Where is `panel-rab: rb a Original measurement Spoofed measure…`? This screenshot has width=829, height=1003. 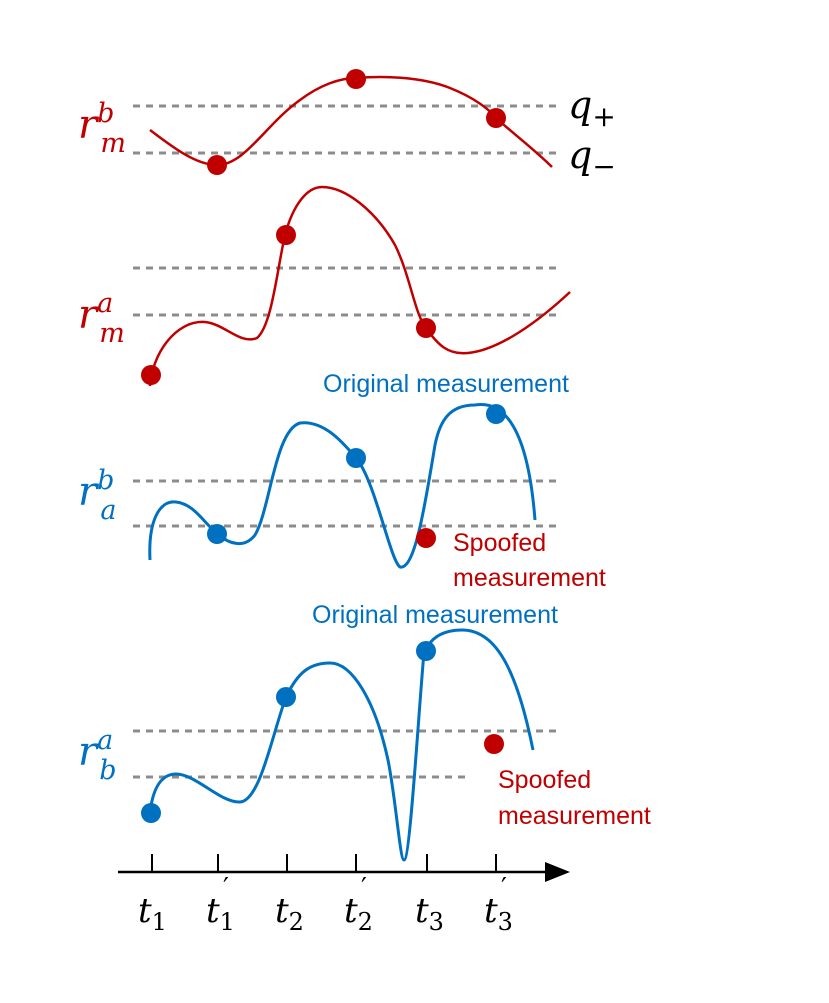 panel-rab: rb a Original measurement Spoofed measure… is located at coordinates (342, 481).